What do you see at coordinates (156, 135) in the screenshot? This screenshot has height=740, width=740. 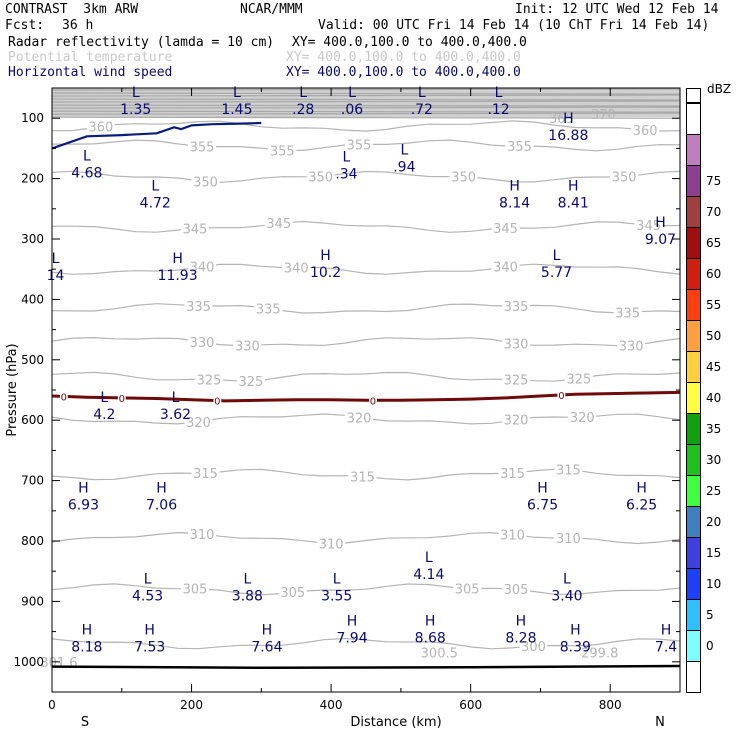 I see `jet-contour-line` at bounding box center [156, 135].